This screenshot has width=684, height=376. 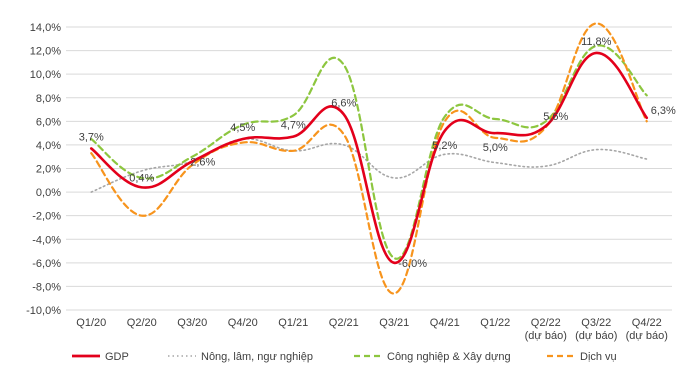 I want to click on x-tick-label: Q1/20, so click(x=91, y=323).